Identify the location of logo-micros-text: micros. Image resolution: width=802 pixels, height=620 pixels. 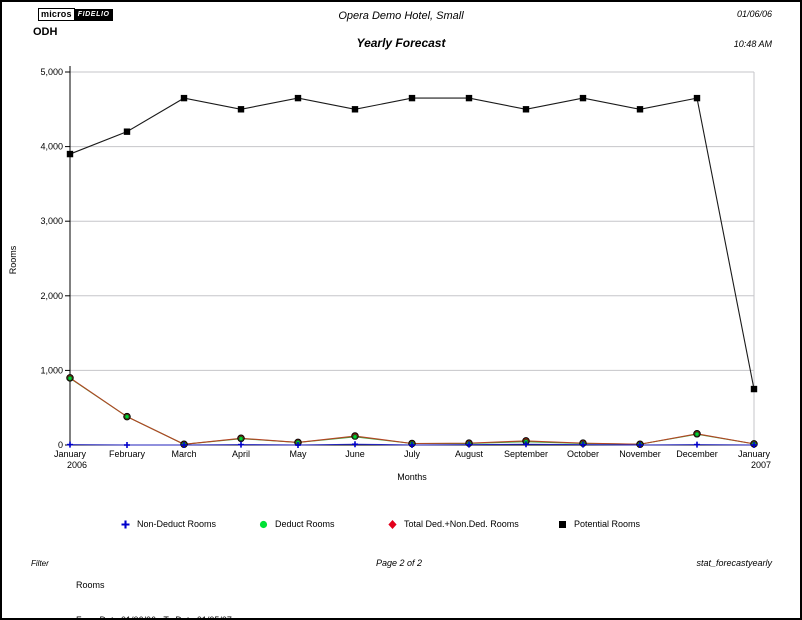
(56, 14).